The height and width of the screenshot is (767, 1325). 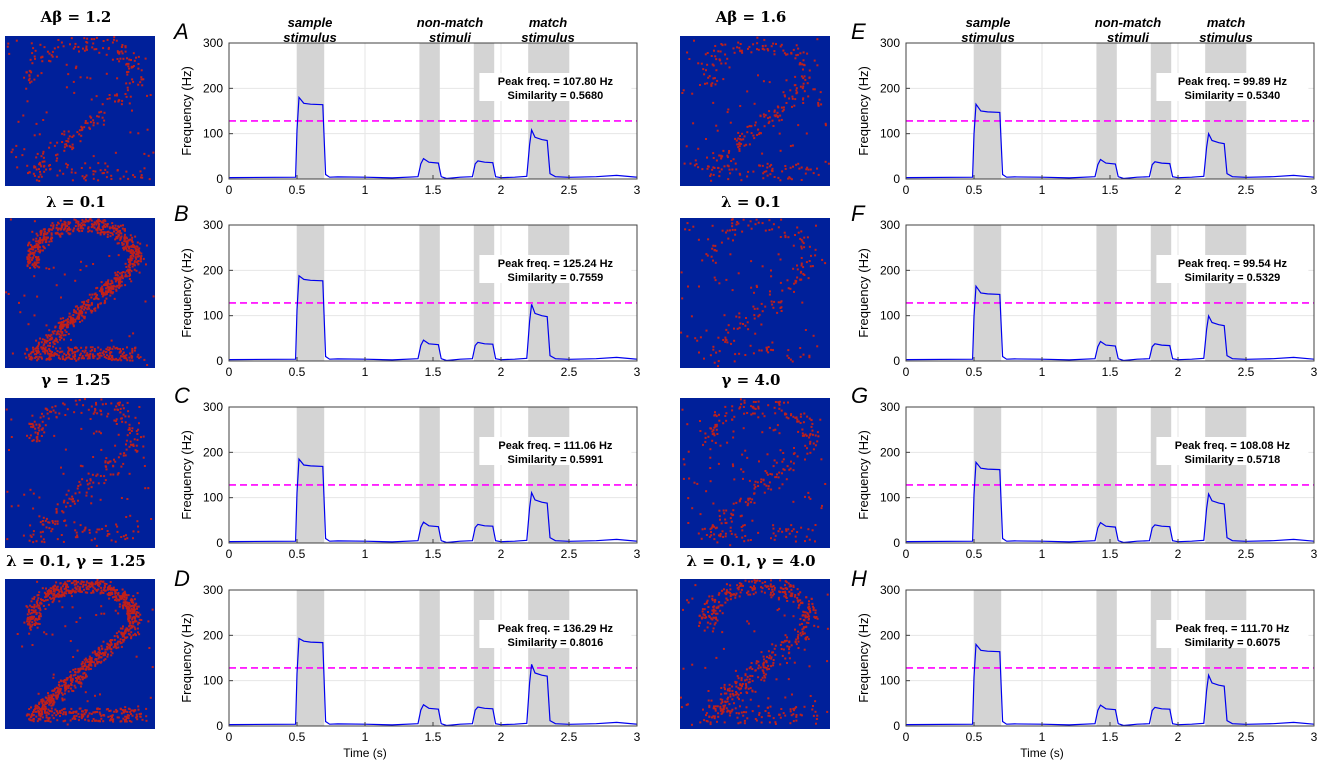 I want to click on peak-frequency-label: Peak freq. = 107.80 Hz, so click(x=556, y=82).